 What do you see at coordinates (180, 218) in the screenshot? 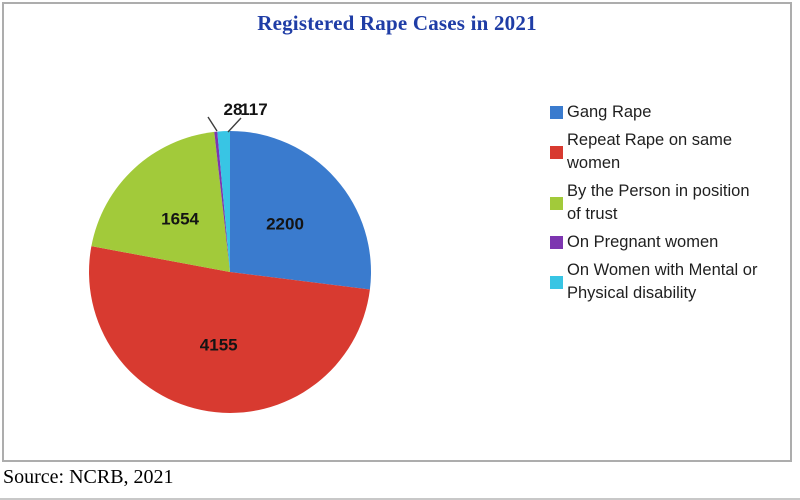
I see `pie-data-label-2: 1654` at bounding box center [180, 218].